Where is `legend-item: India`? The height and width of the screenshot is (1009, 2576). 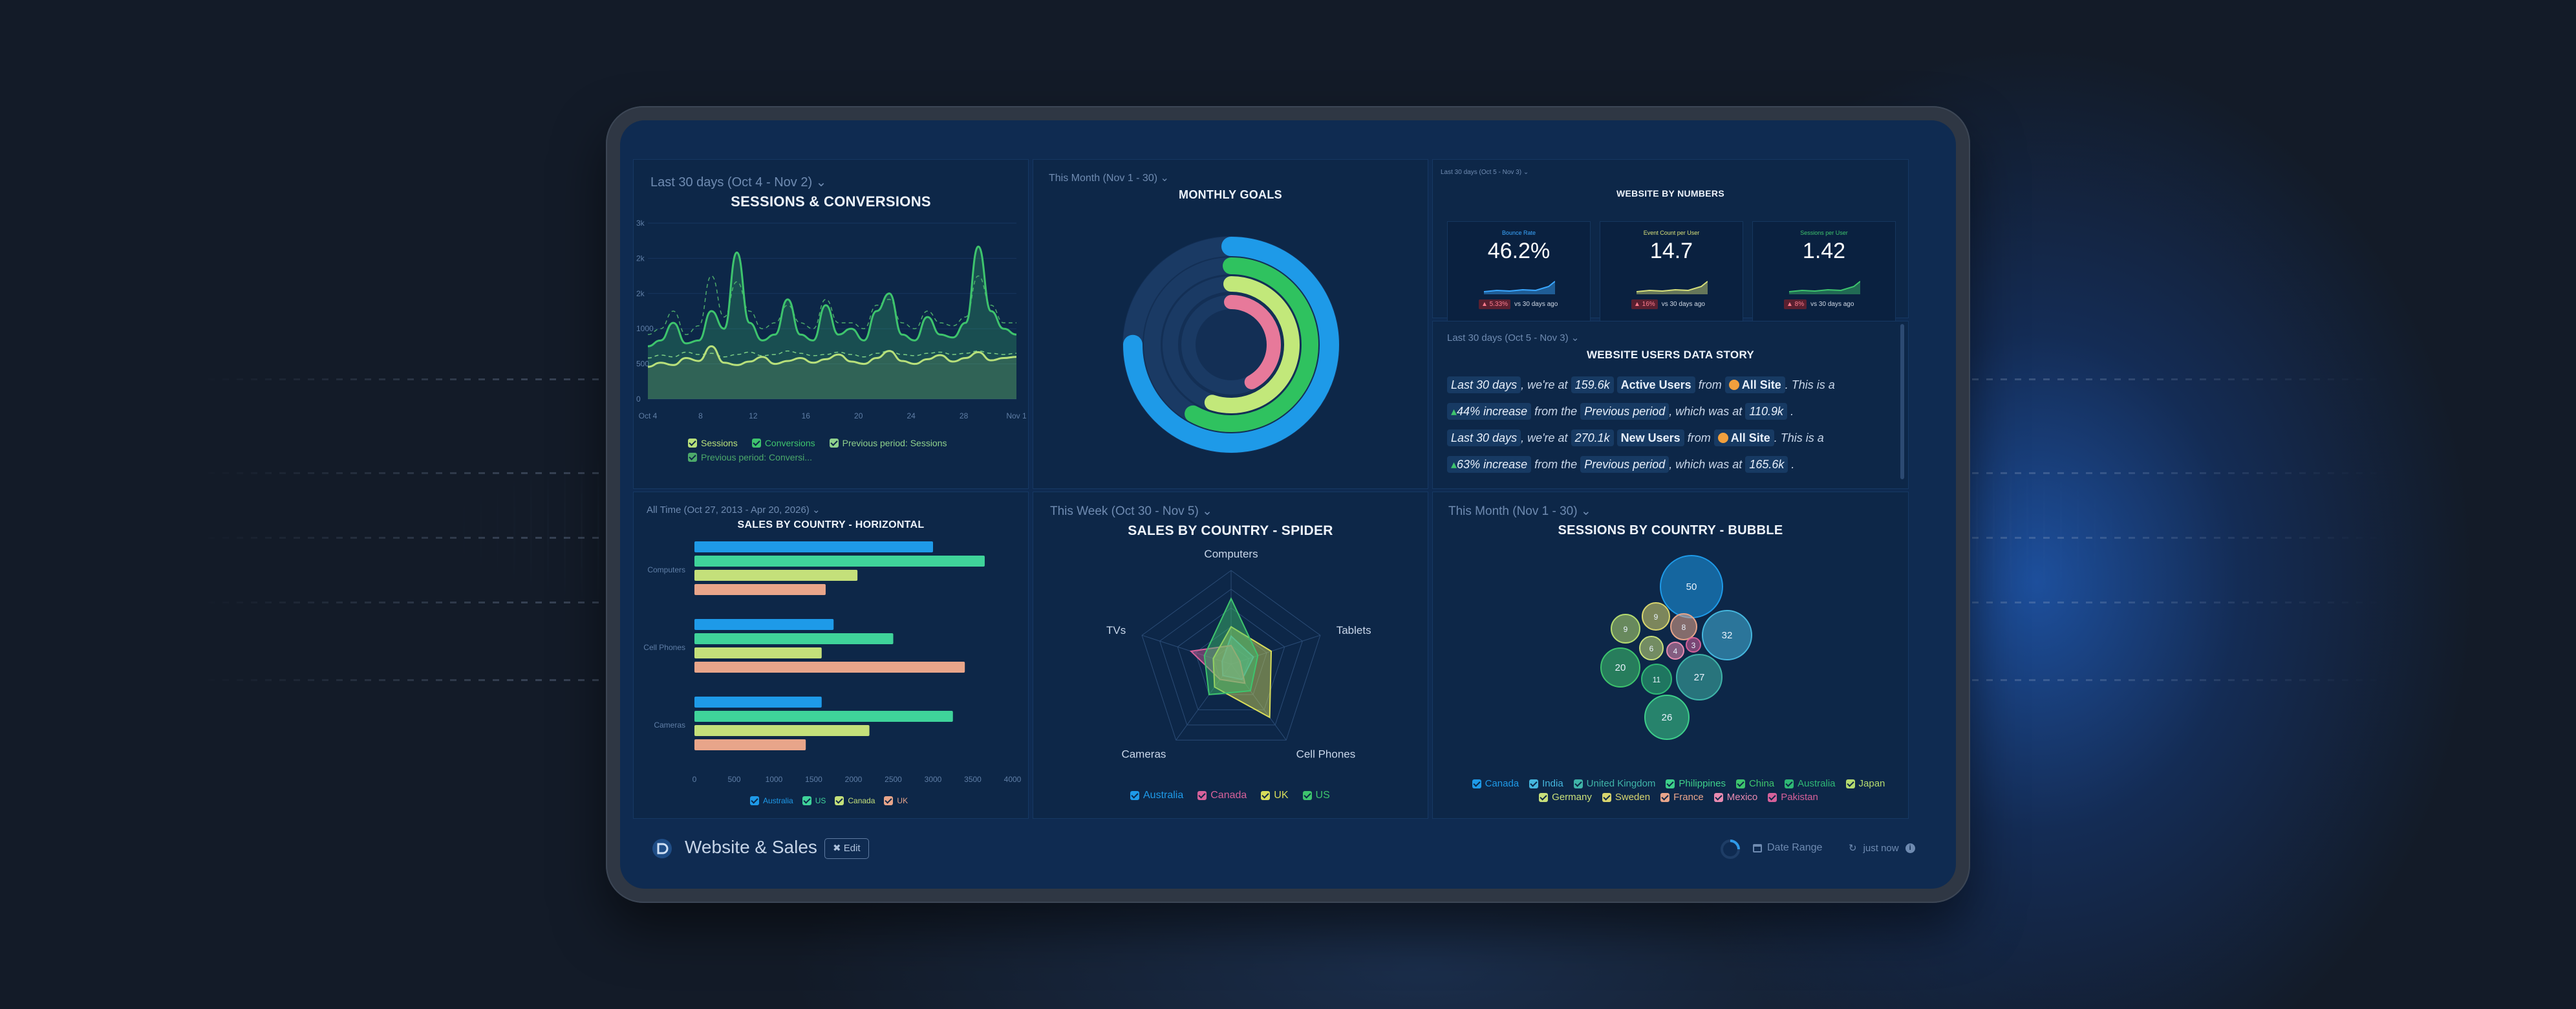 legend-item: India is located at coordinates (1546, 784).